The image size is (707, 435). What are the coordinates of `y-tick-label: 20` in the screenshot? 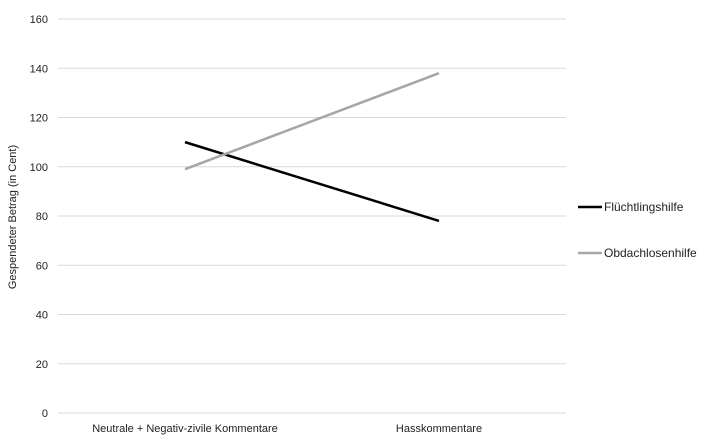 It's located at (42, 365).